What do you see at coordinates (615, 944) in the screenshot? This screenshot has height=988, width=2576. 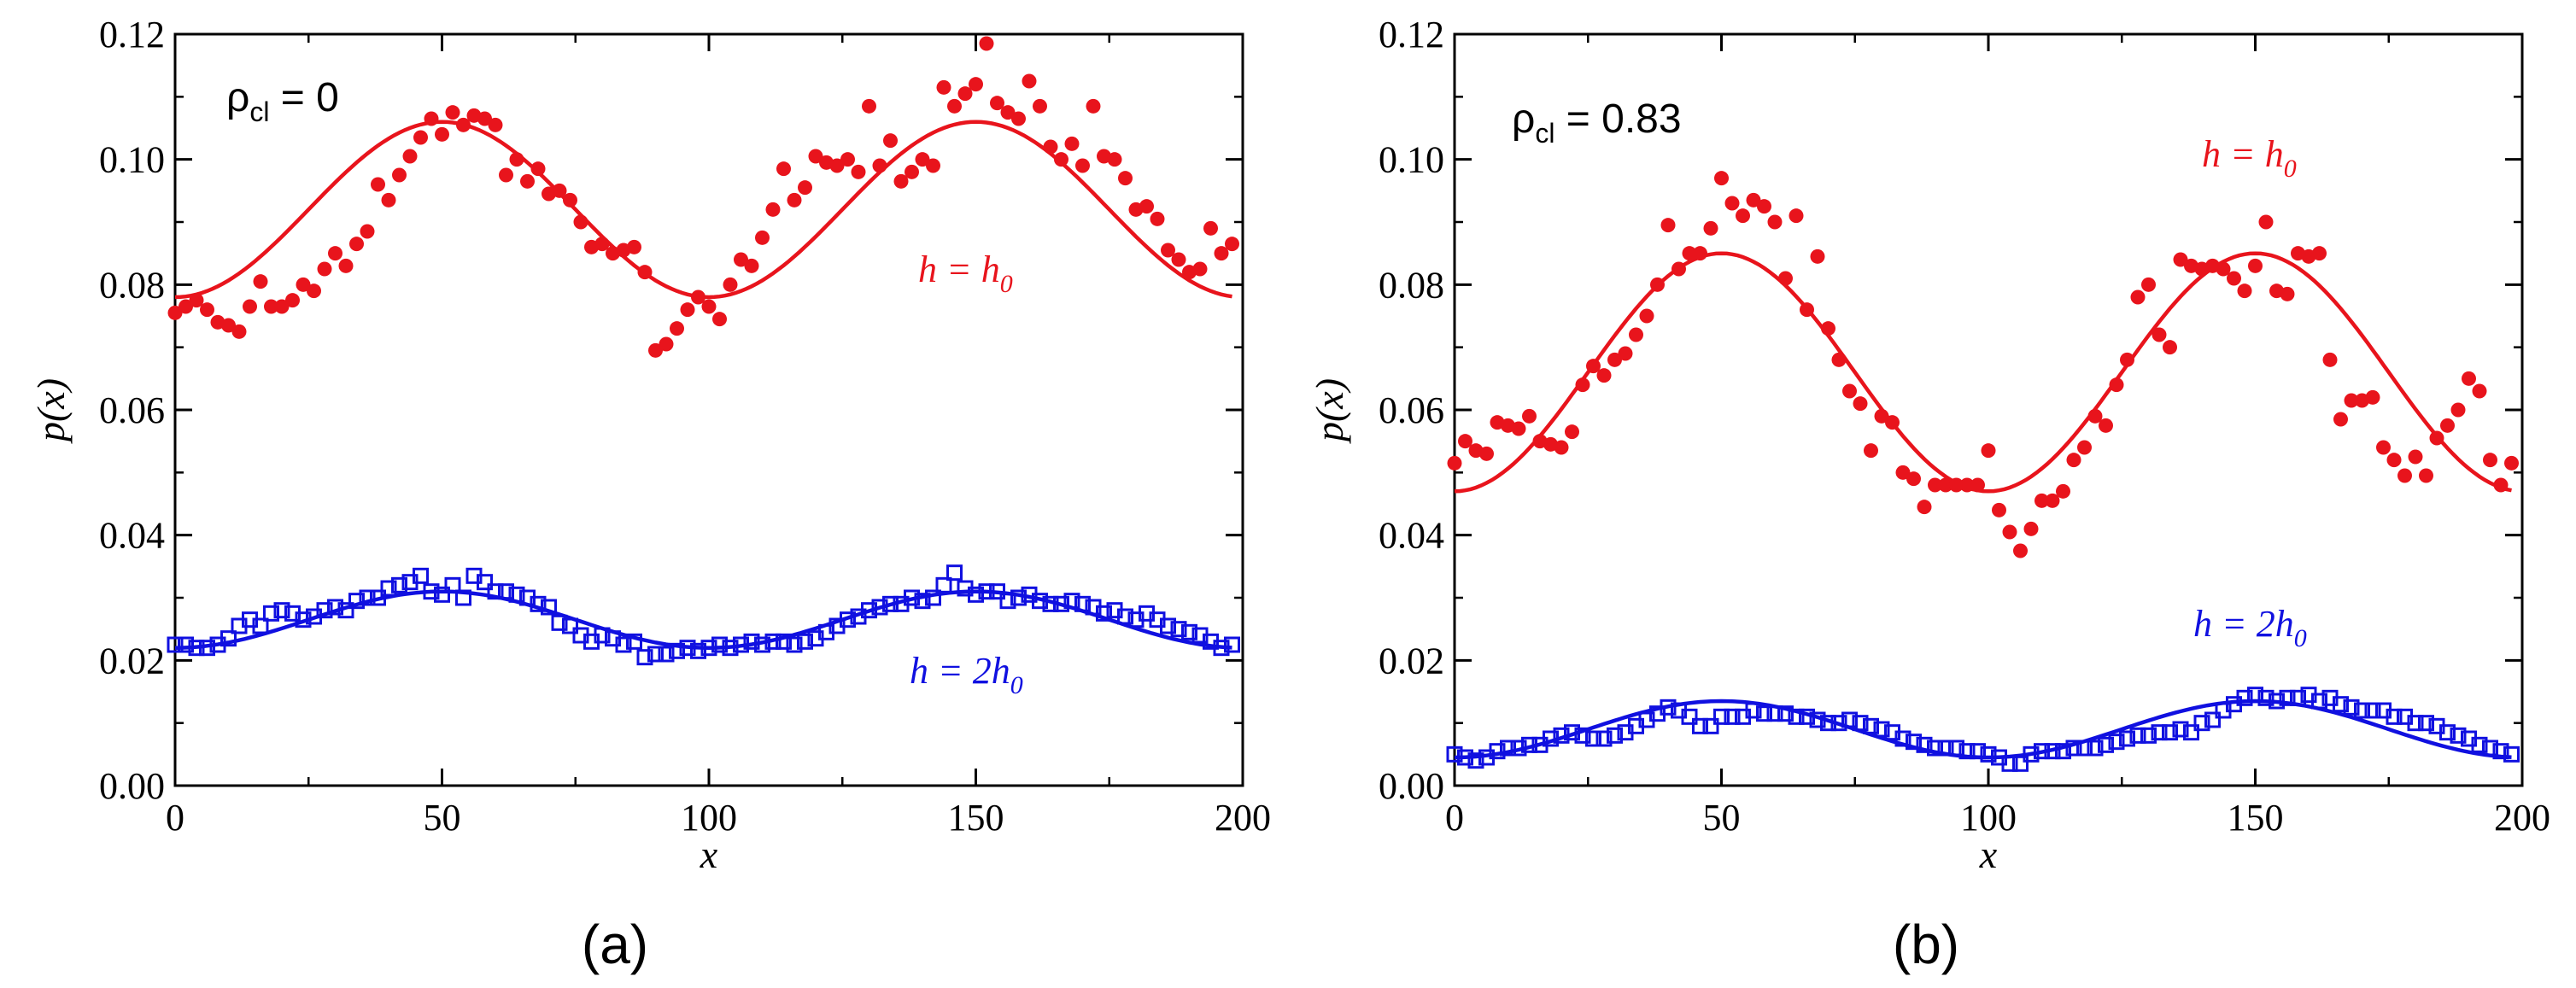 I see `panel-label-a: (a)` at bounding box center [615, 944].